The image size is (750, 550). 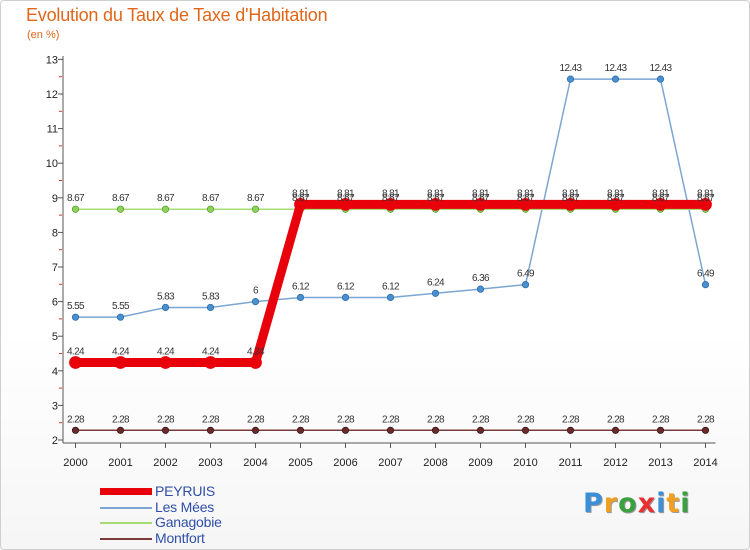 I want to click on point-montfort-2005, so click(x=300, y=430).